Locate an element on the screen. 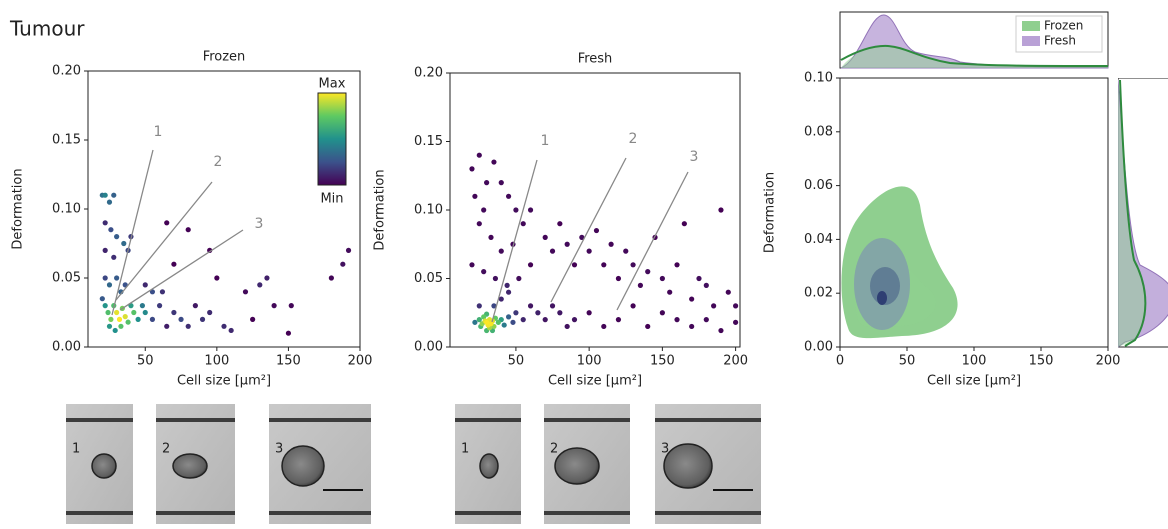  x-tick-label: 200 is located at coordinates (735, 361).